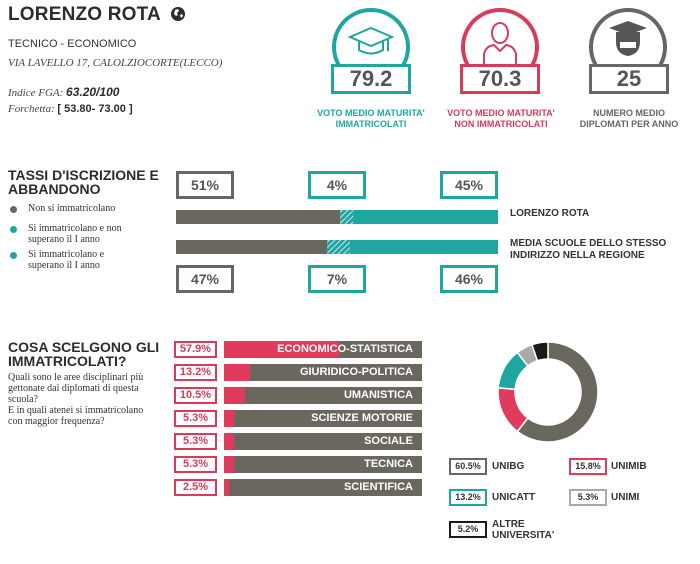 The image size is (700, 564). Describe the element at coordinates (323, 395) in the screenshot. I see `area-bar: UMANISTICA` at that location.